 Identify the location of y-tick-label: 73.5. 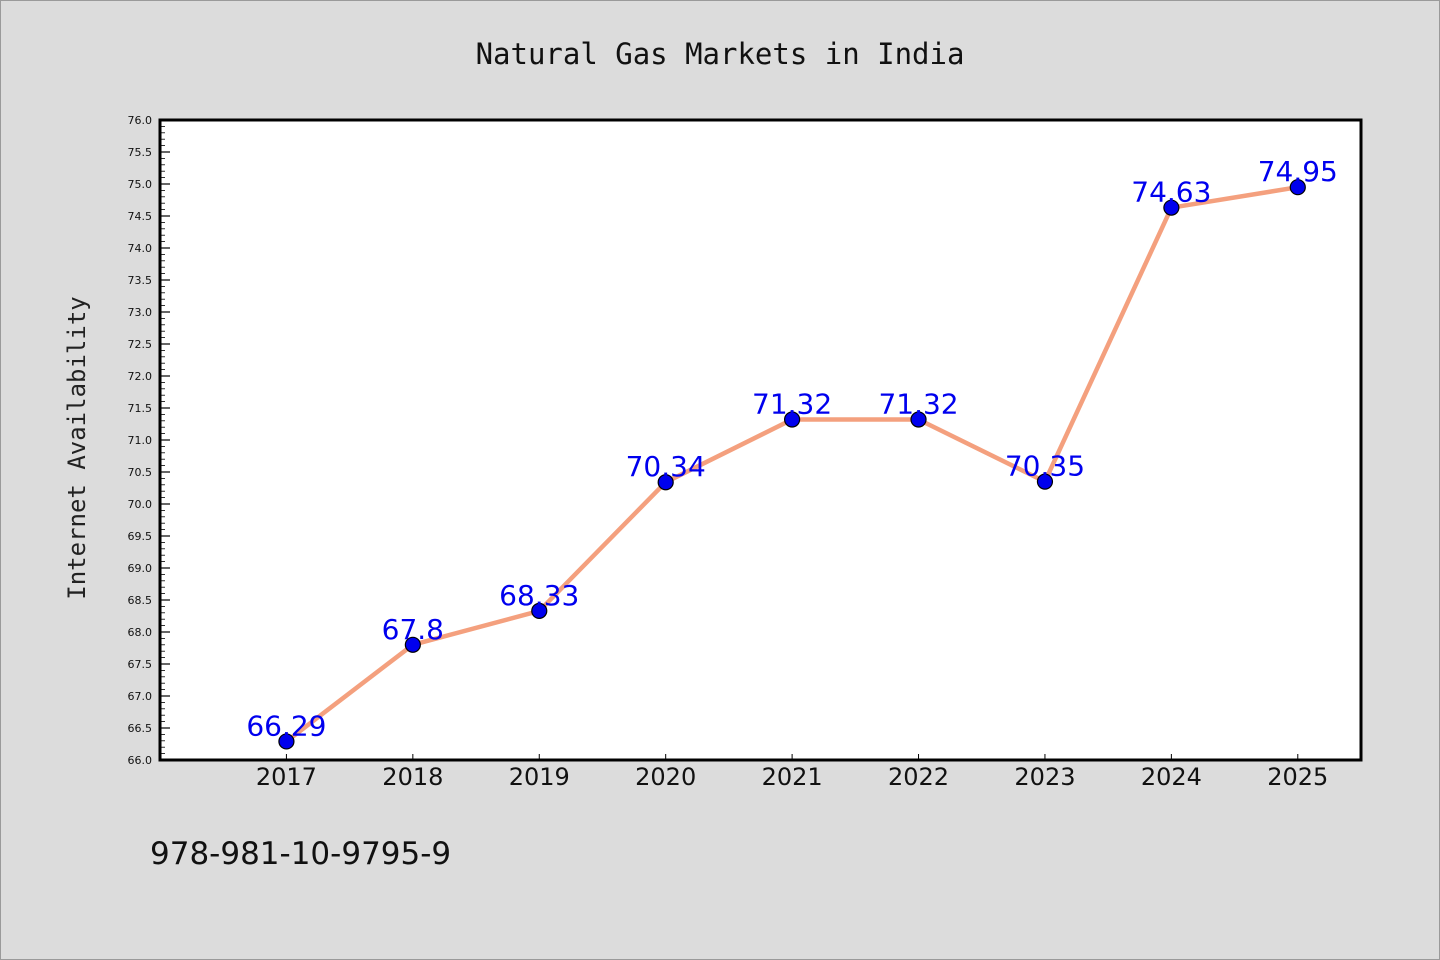
(140, 280).